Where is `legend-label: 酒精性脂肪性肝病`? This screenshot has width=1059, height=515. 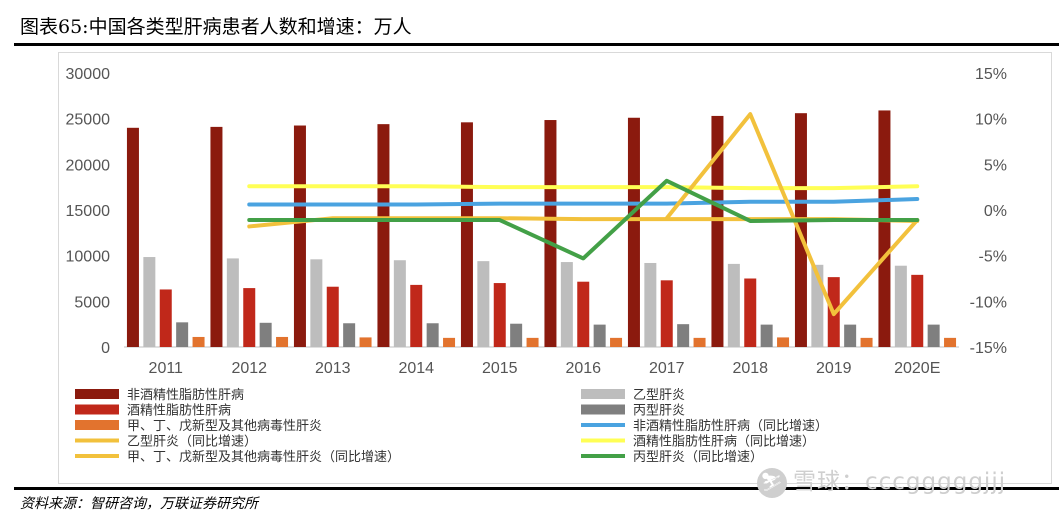
legend-label: 酒精性脂肪性肝病 is located at coordinates (179, 411).